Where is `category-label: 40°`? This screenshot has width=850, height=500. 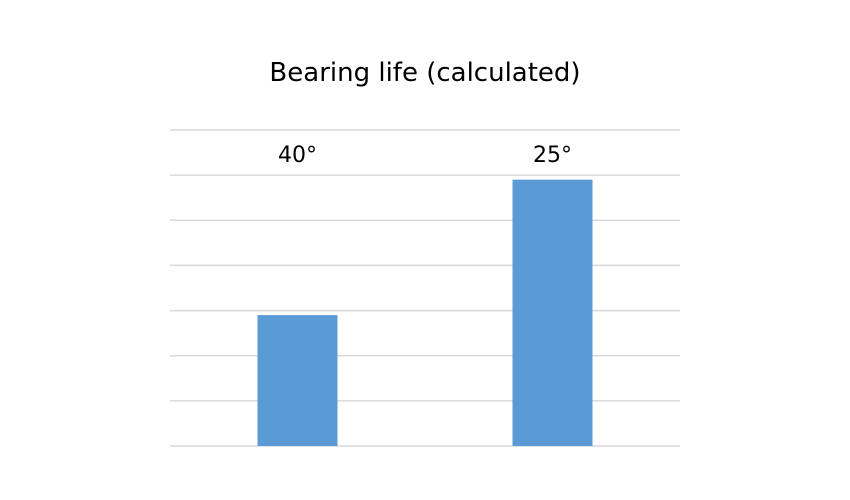 category-label: 40° is located at coordinates (297, 155).